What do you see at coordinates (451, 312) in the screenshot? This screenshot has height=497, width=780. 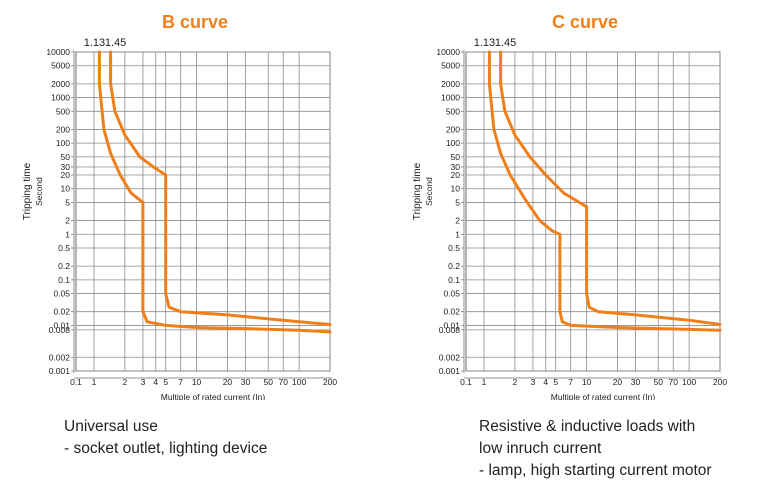 I see `y-tick-label: 0.02` at bounding box center [451, 312].